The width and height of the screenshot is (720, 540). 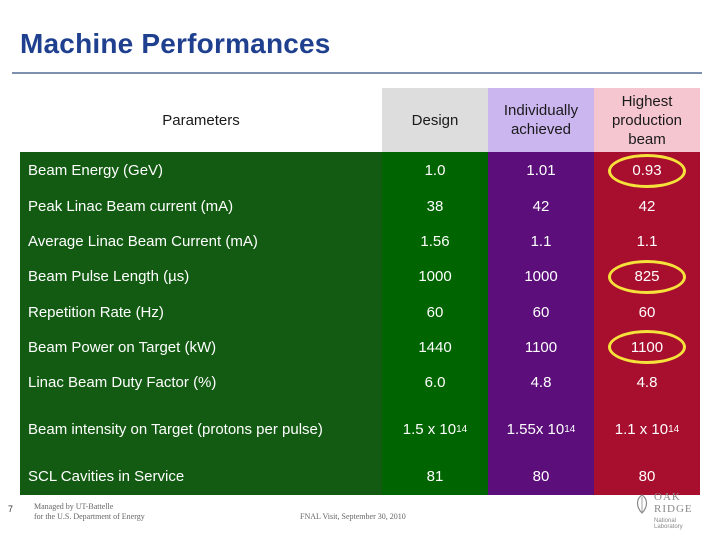 I want to click on row-design-value: 1.0, so click(x=435, y=170).